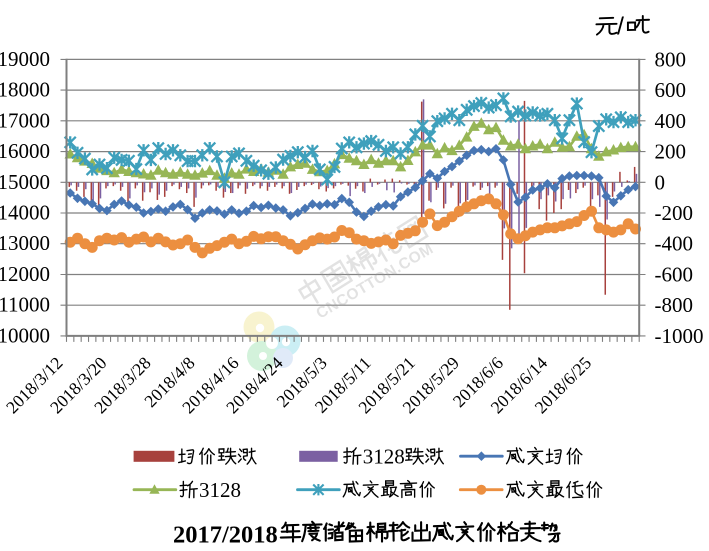  Describe the element at coordinates (25, 243) in the screenshot. I see `svg-text: 13000` at that location.